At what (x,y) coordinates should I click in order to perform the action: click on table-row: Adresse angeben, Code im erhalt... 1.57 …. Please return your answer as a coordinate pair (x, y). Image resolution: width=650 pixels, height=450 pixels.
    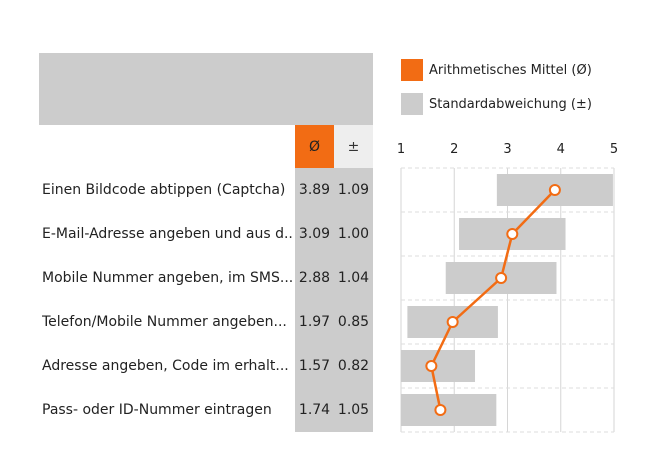
    Looking at the image, I should click on (190, 366).